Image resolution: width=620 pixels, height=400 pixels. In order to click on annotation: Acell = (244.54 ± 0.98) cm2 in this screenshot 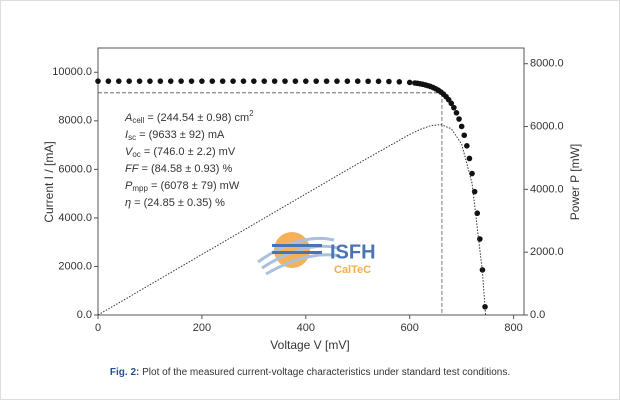, I will do `click(189, 117)`.